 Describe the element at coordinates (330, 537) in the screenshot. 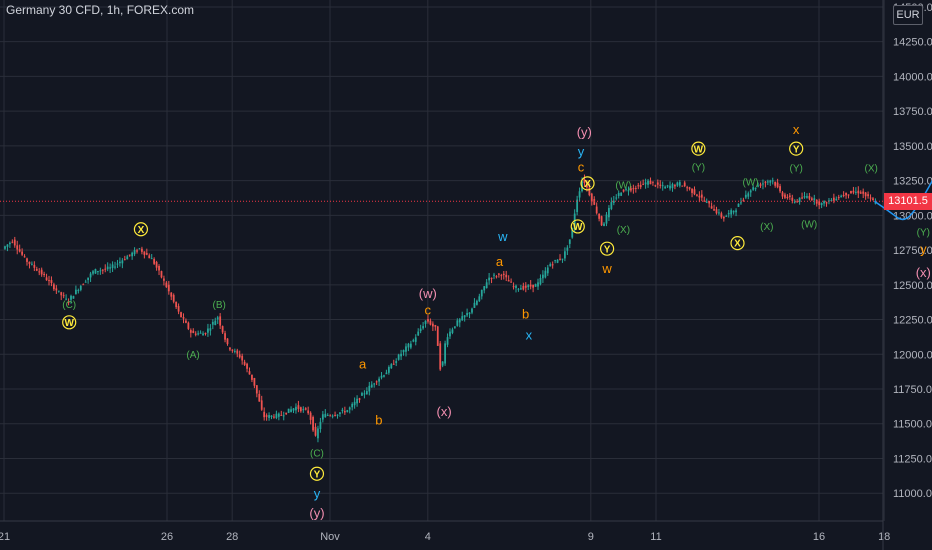

I see `x-tick-label: Nov` at that location.